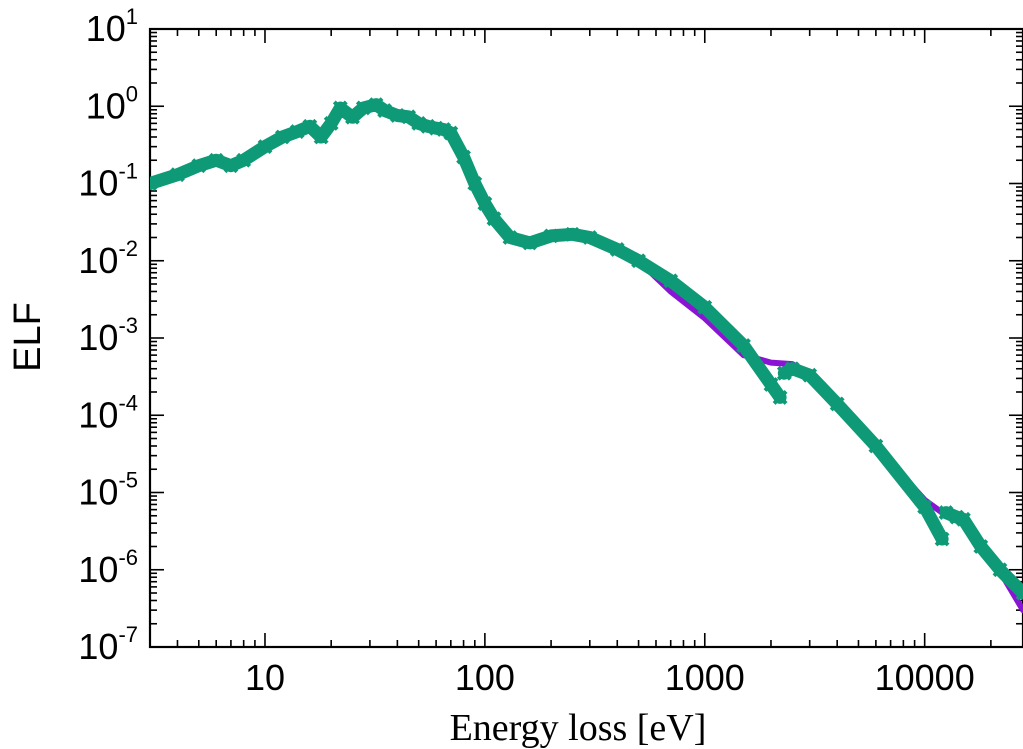  I want to click on series-line, so click(863, 454).